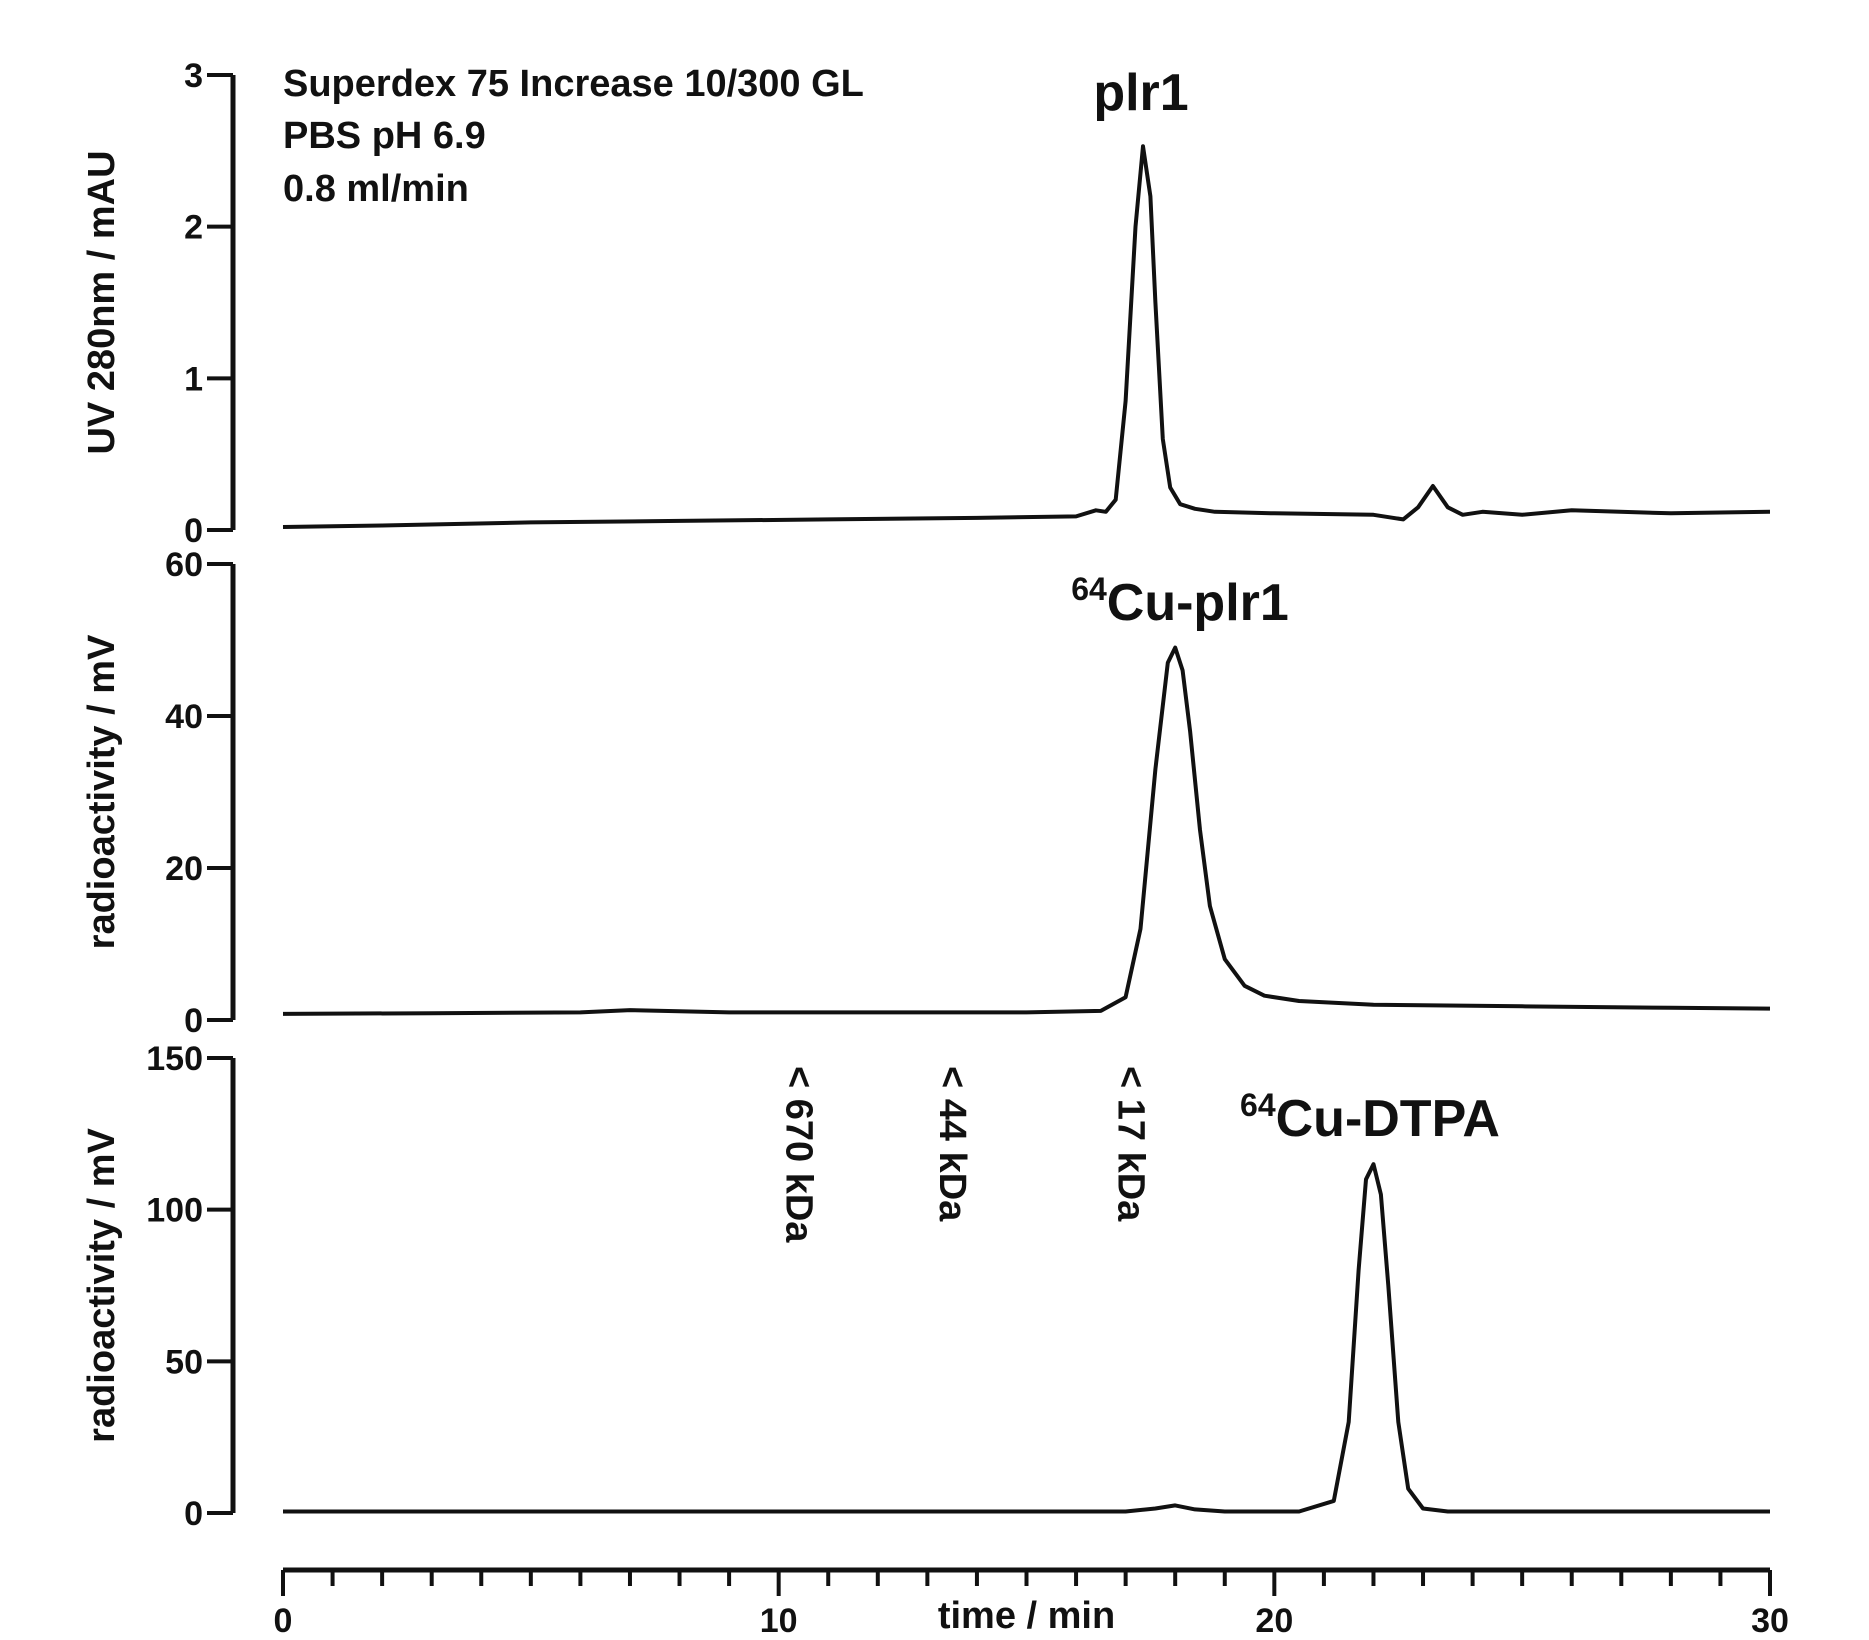 This screenshot has height=1640, width=1869. What do you see at coordinates (952, 1144) in the screenshot?
I see `mw-marker-label: < 44 kDa` at bounding box center [952, 1144].